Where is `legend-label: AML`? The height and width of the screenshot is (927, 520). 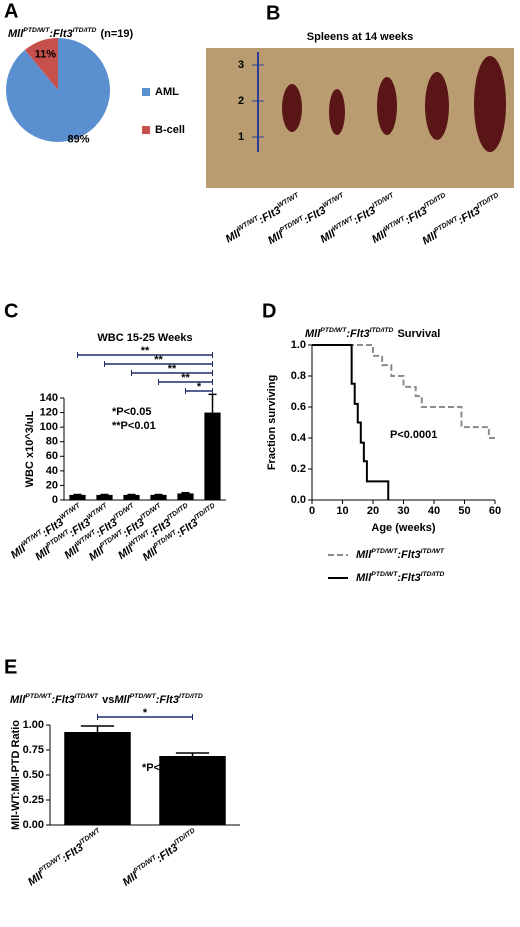
legend-label: AML is located at coordinates (167, 92).